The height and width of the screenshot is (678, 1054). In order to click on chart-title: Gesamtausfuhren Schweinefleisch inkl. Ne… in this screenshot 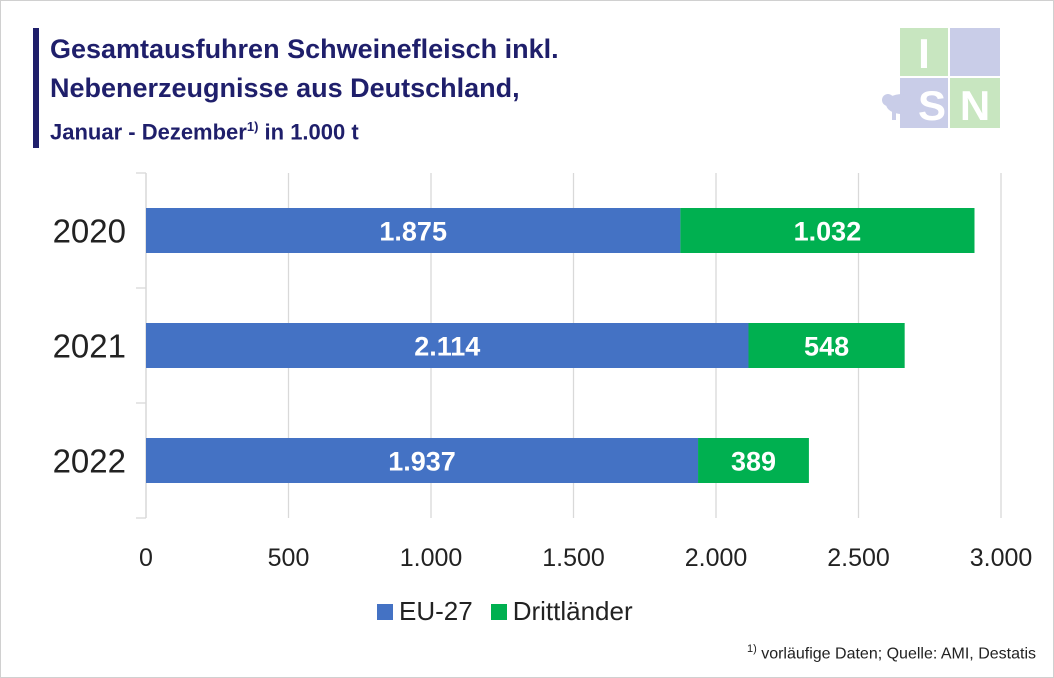, I will do `click(304, 90)`.